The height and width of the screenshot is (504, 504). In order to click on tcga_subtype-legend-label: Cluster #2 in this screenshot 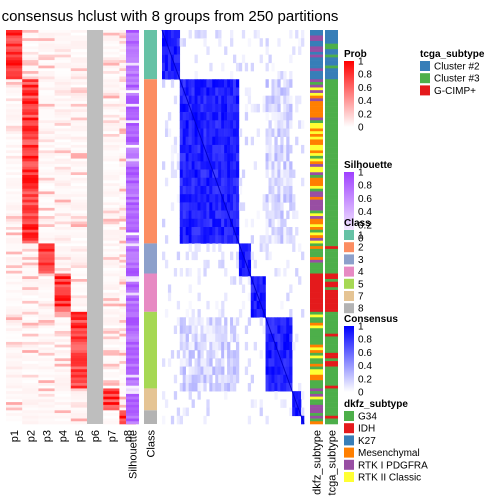, I will do `click(457, 67)`.